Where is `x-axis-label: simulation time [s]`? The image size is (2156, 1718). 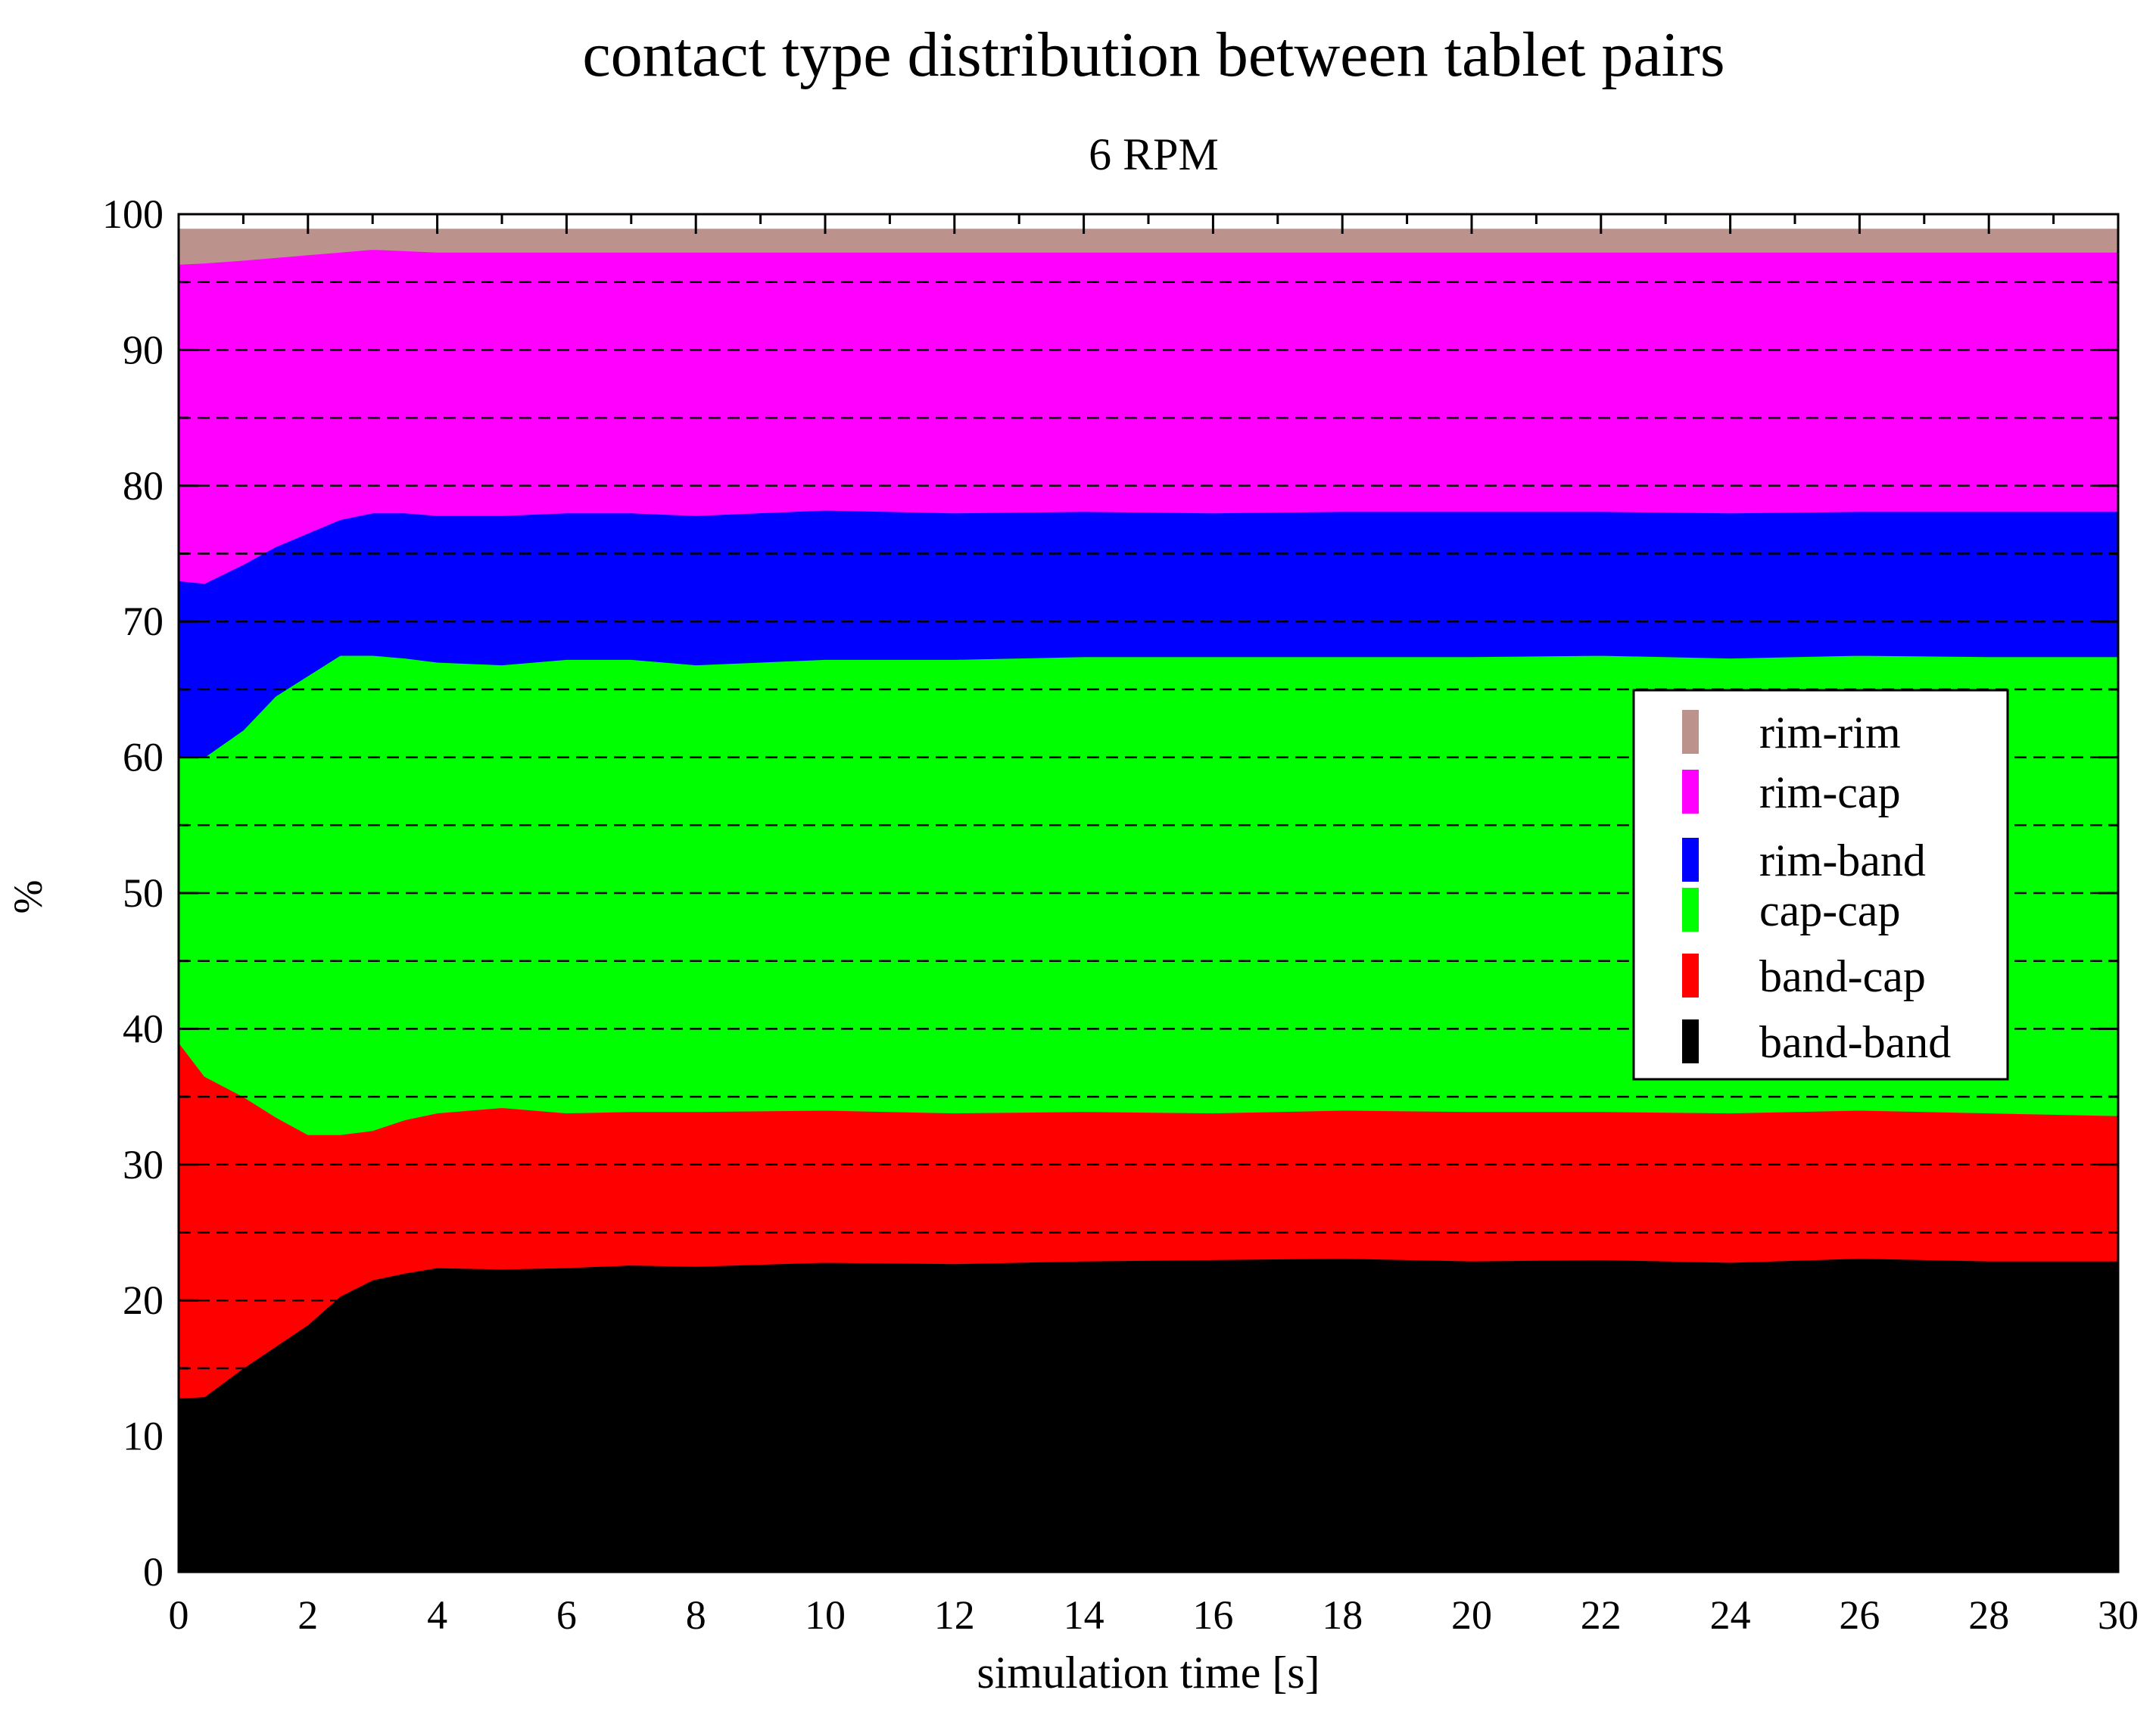 x-axis-label: simulation time [s] is located at coordinates (1148, 1673).